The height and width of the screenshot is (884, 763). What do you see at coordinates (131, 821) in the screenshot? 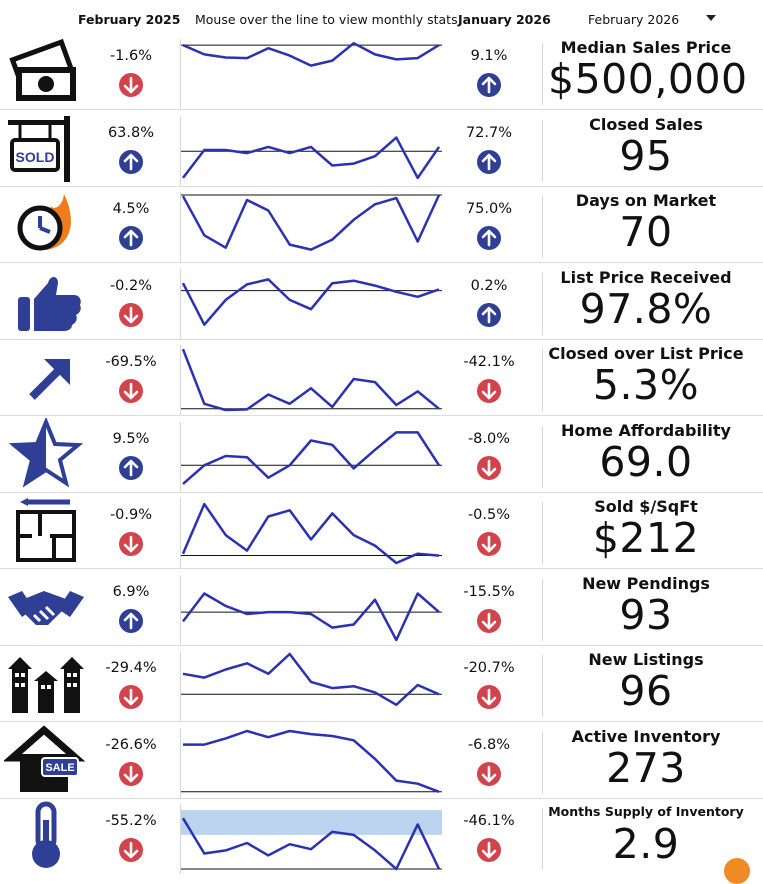
I see `prev-change-value: -55.2%` at bounding box center [131, 821].